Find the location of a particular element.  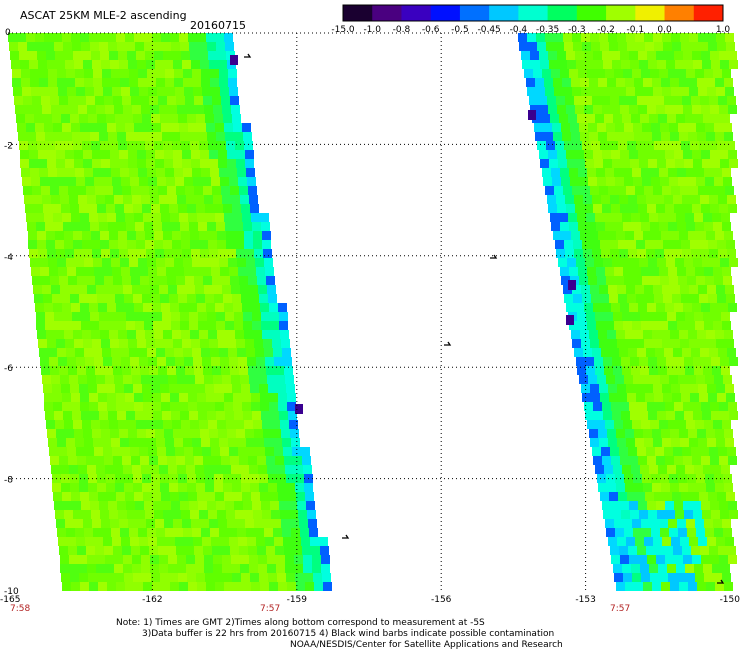

colorbar-swatch is located at coordinates (679, 13).